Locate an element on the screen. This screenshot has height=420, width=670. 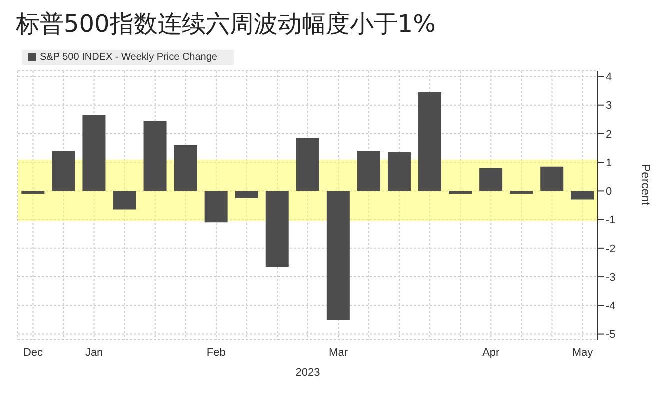
y-tick-label: 1 is located at coordinates (609, 163).